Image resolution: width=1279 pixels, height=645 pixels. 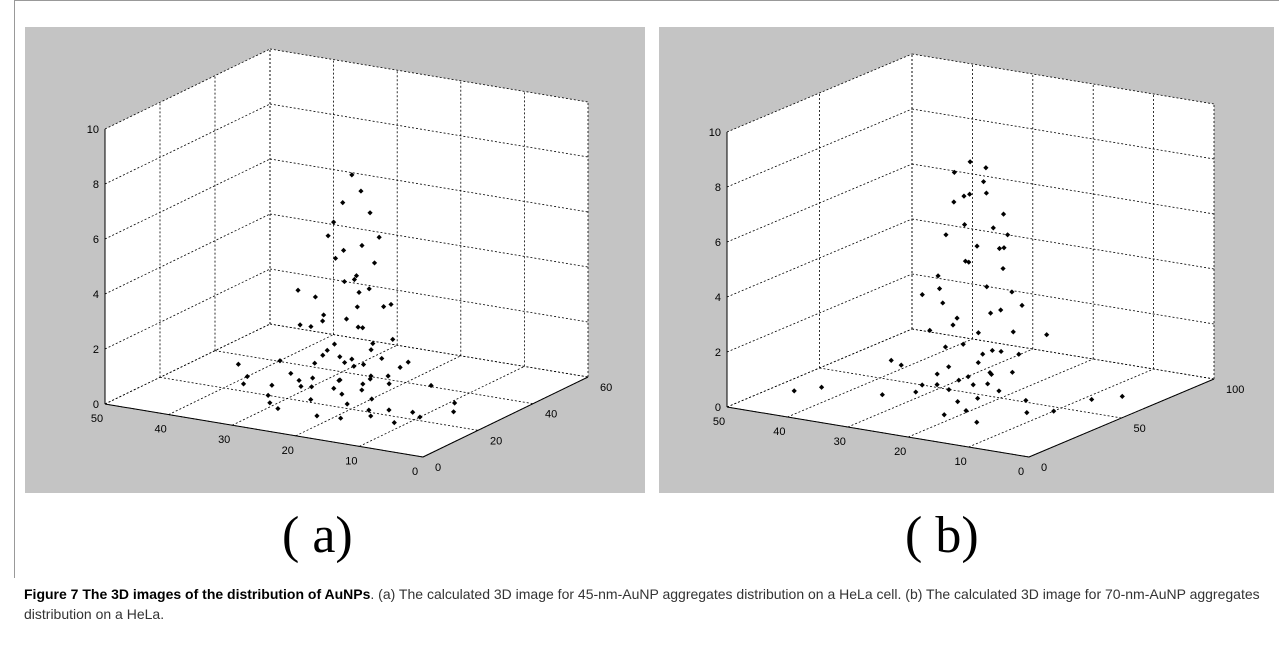 I want to click on y-tick-label: 0, so click(x=438, y=468).